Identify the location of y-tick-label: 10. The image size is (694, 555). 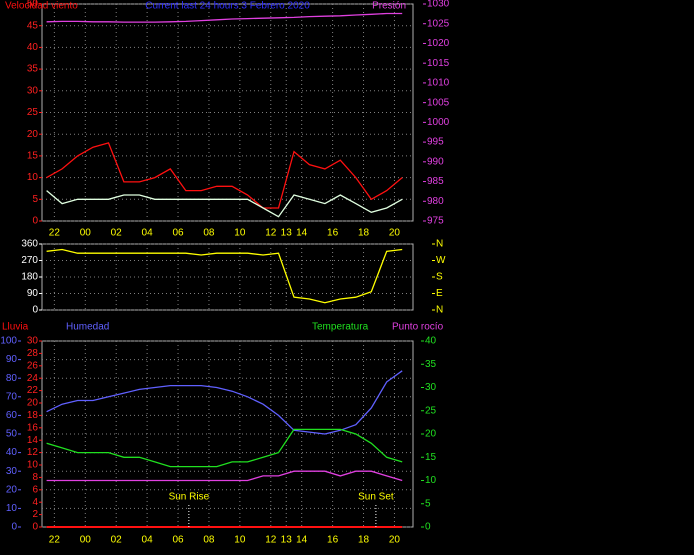
(33, 177).